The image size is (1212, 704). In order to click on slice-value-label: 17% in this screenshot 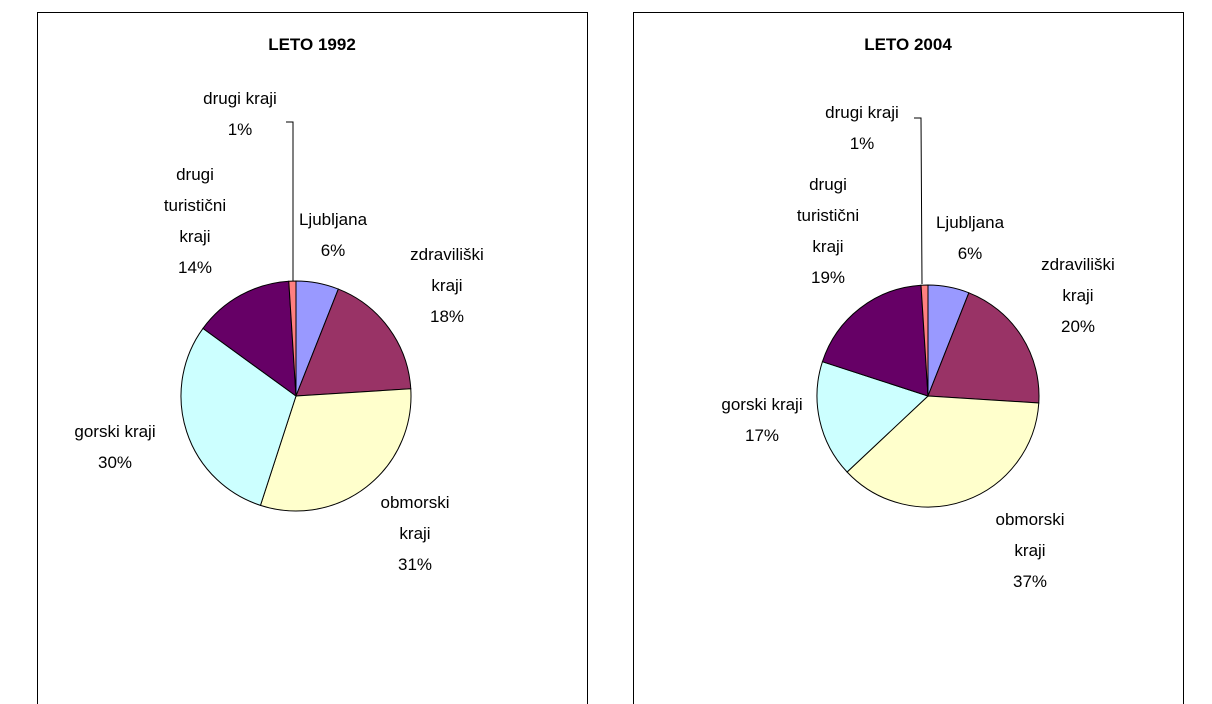, I will do `click(762, 435)`.